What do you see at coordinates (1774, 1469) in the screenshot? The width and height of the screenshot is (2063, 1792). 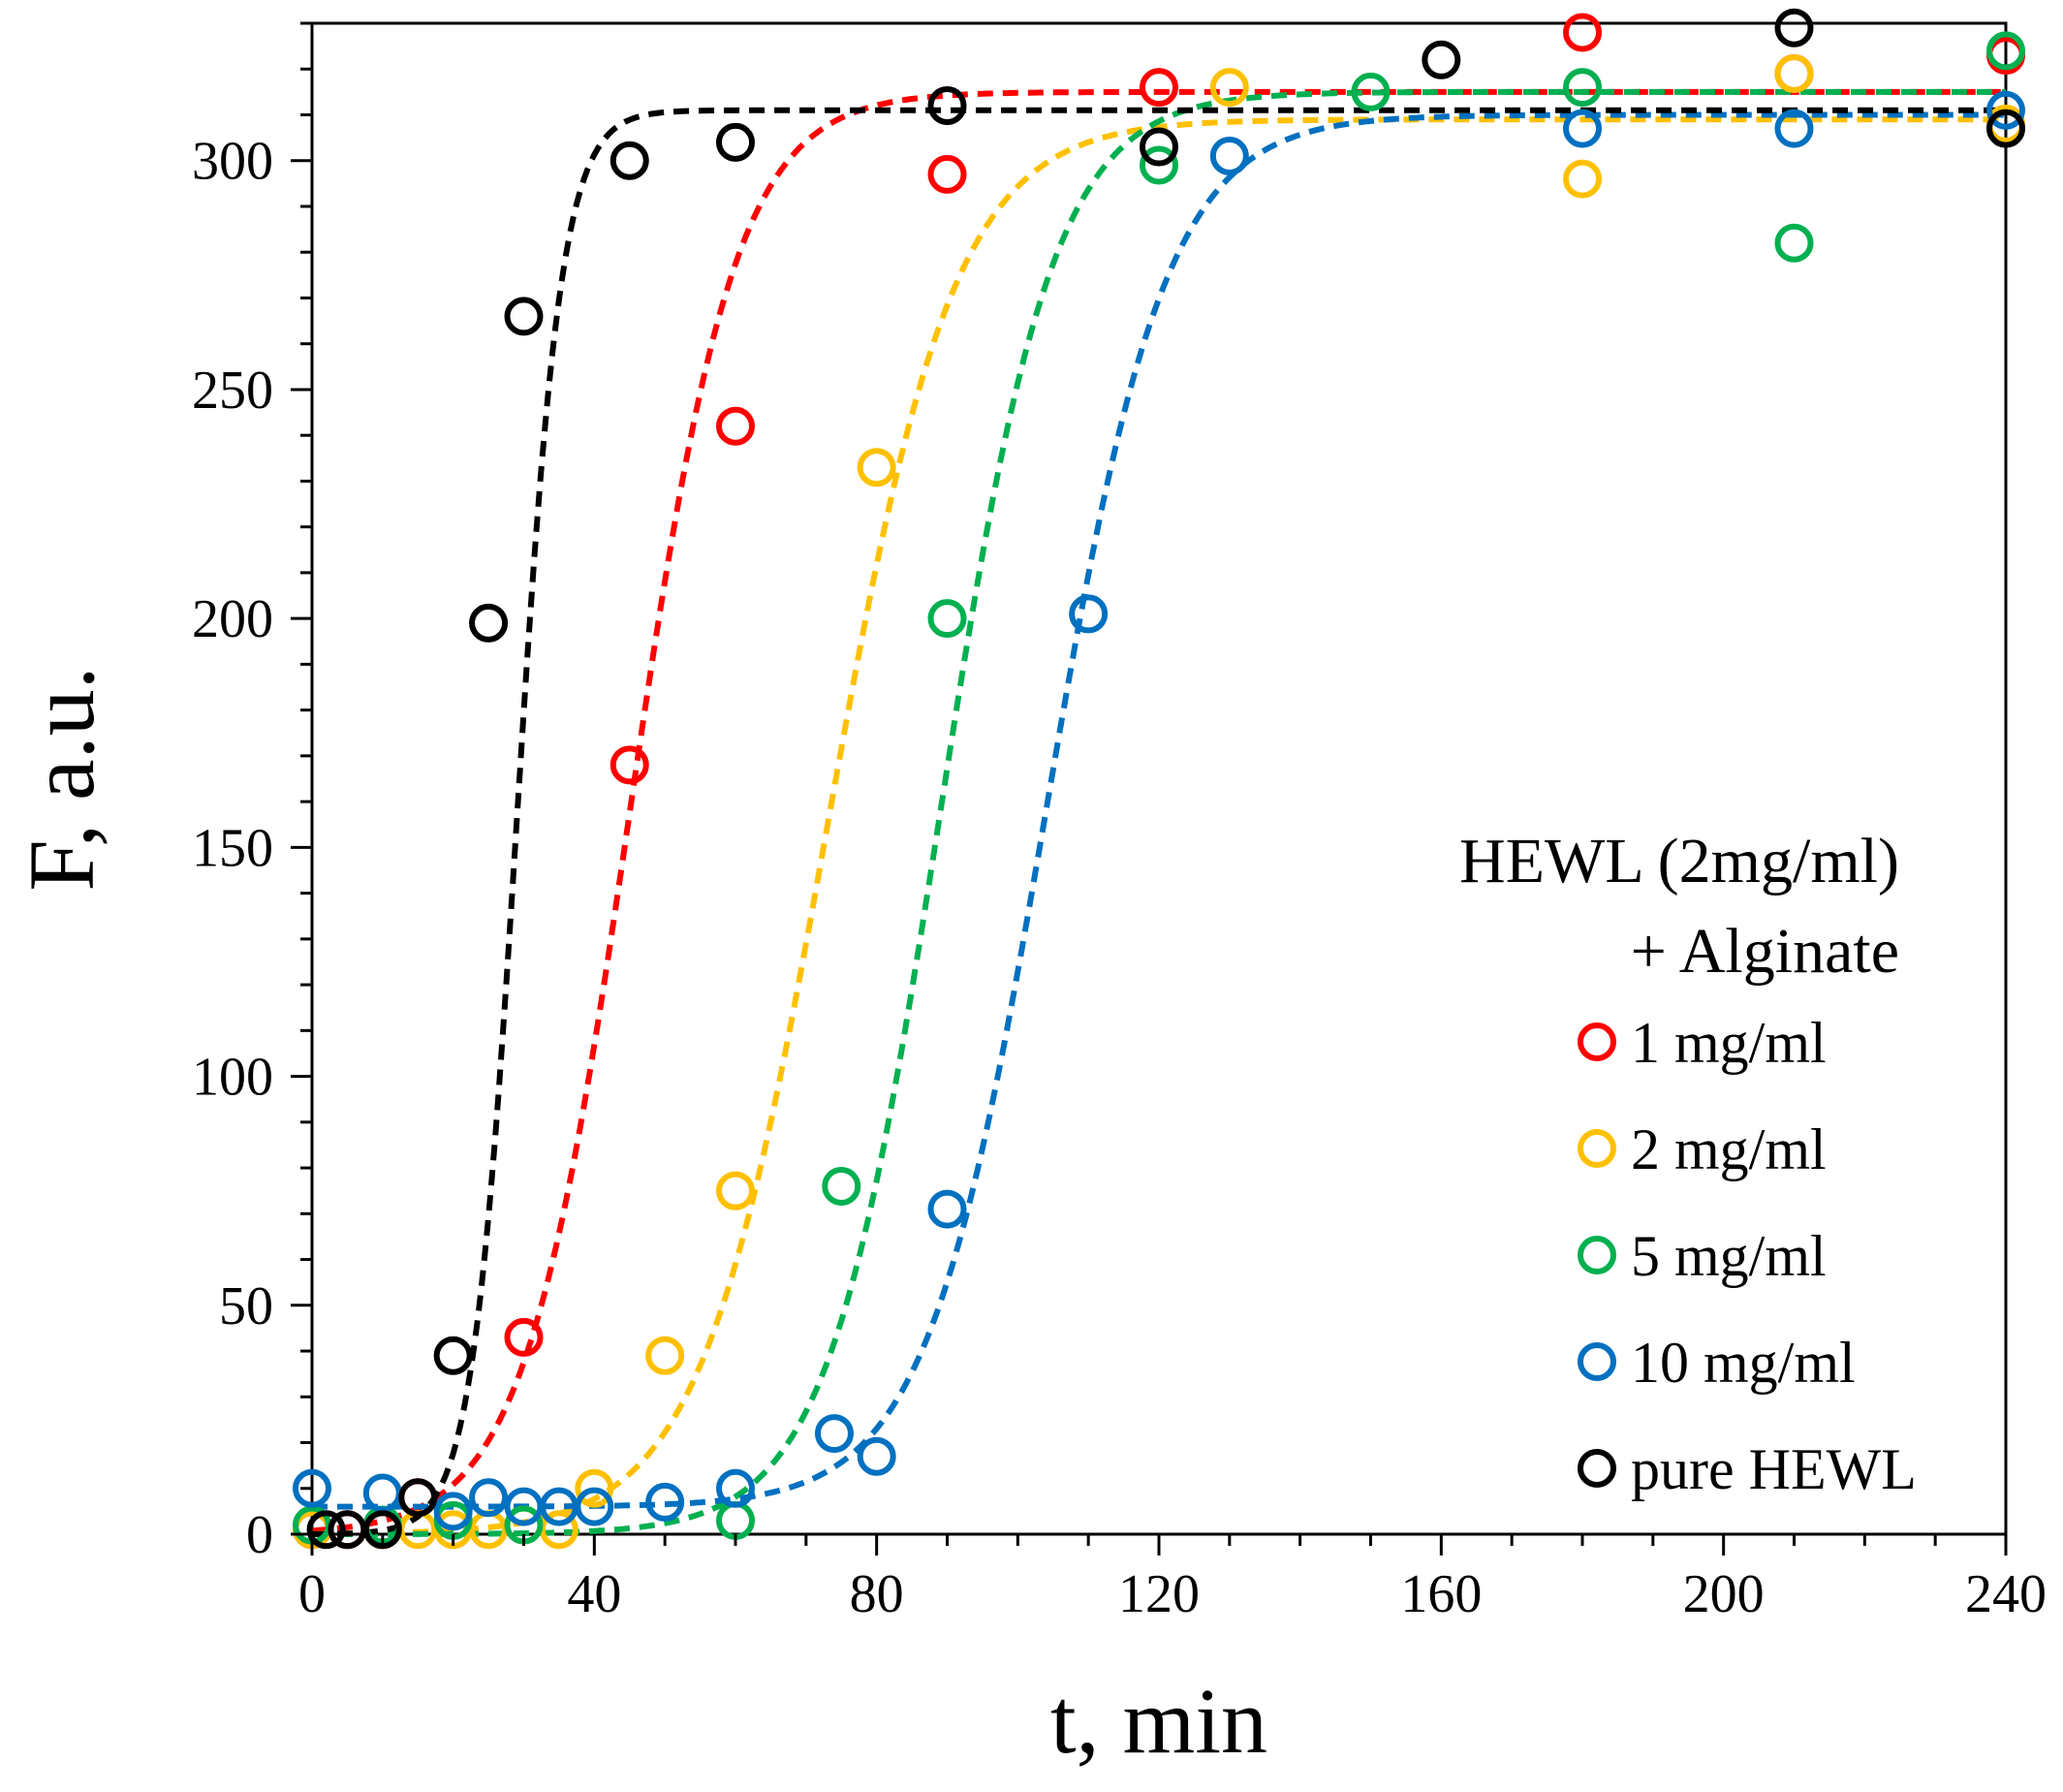 I see `legend-label: pure HEWL` at bounding box center [1774, 1469].